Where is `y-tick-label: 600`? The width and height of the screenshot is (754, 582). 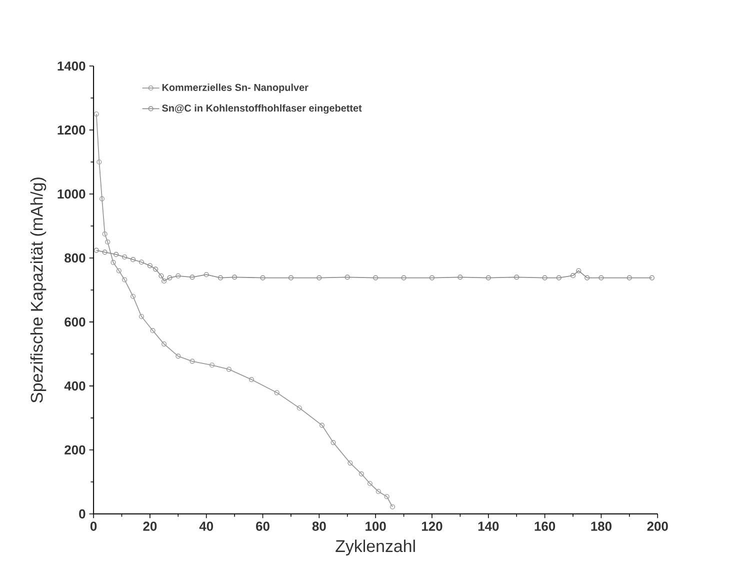 y-tick-label: 600 is located at coordinates (75, 322).